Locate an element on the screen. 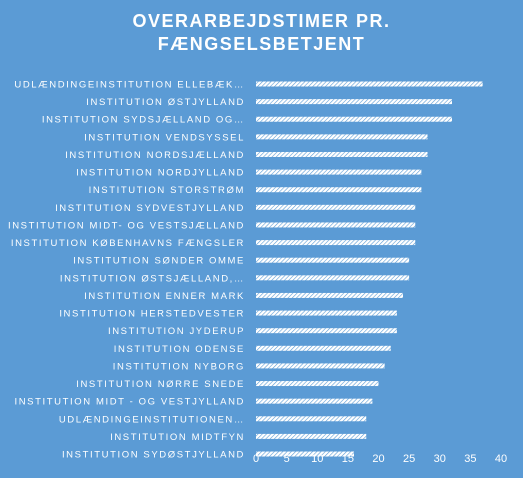 The height and width of the screenshot is (478, 523). x-tick-label: 30 is located at coordinates (440, 459).